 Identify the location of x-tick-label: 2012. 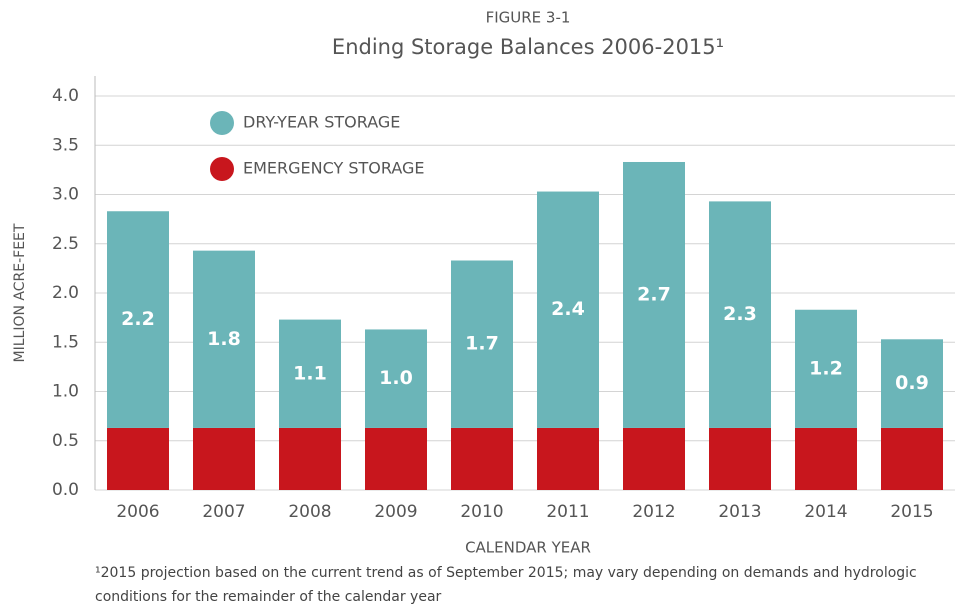
(653, 512).